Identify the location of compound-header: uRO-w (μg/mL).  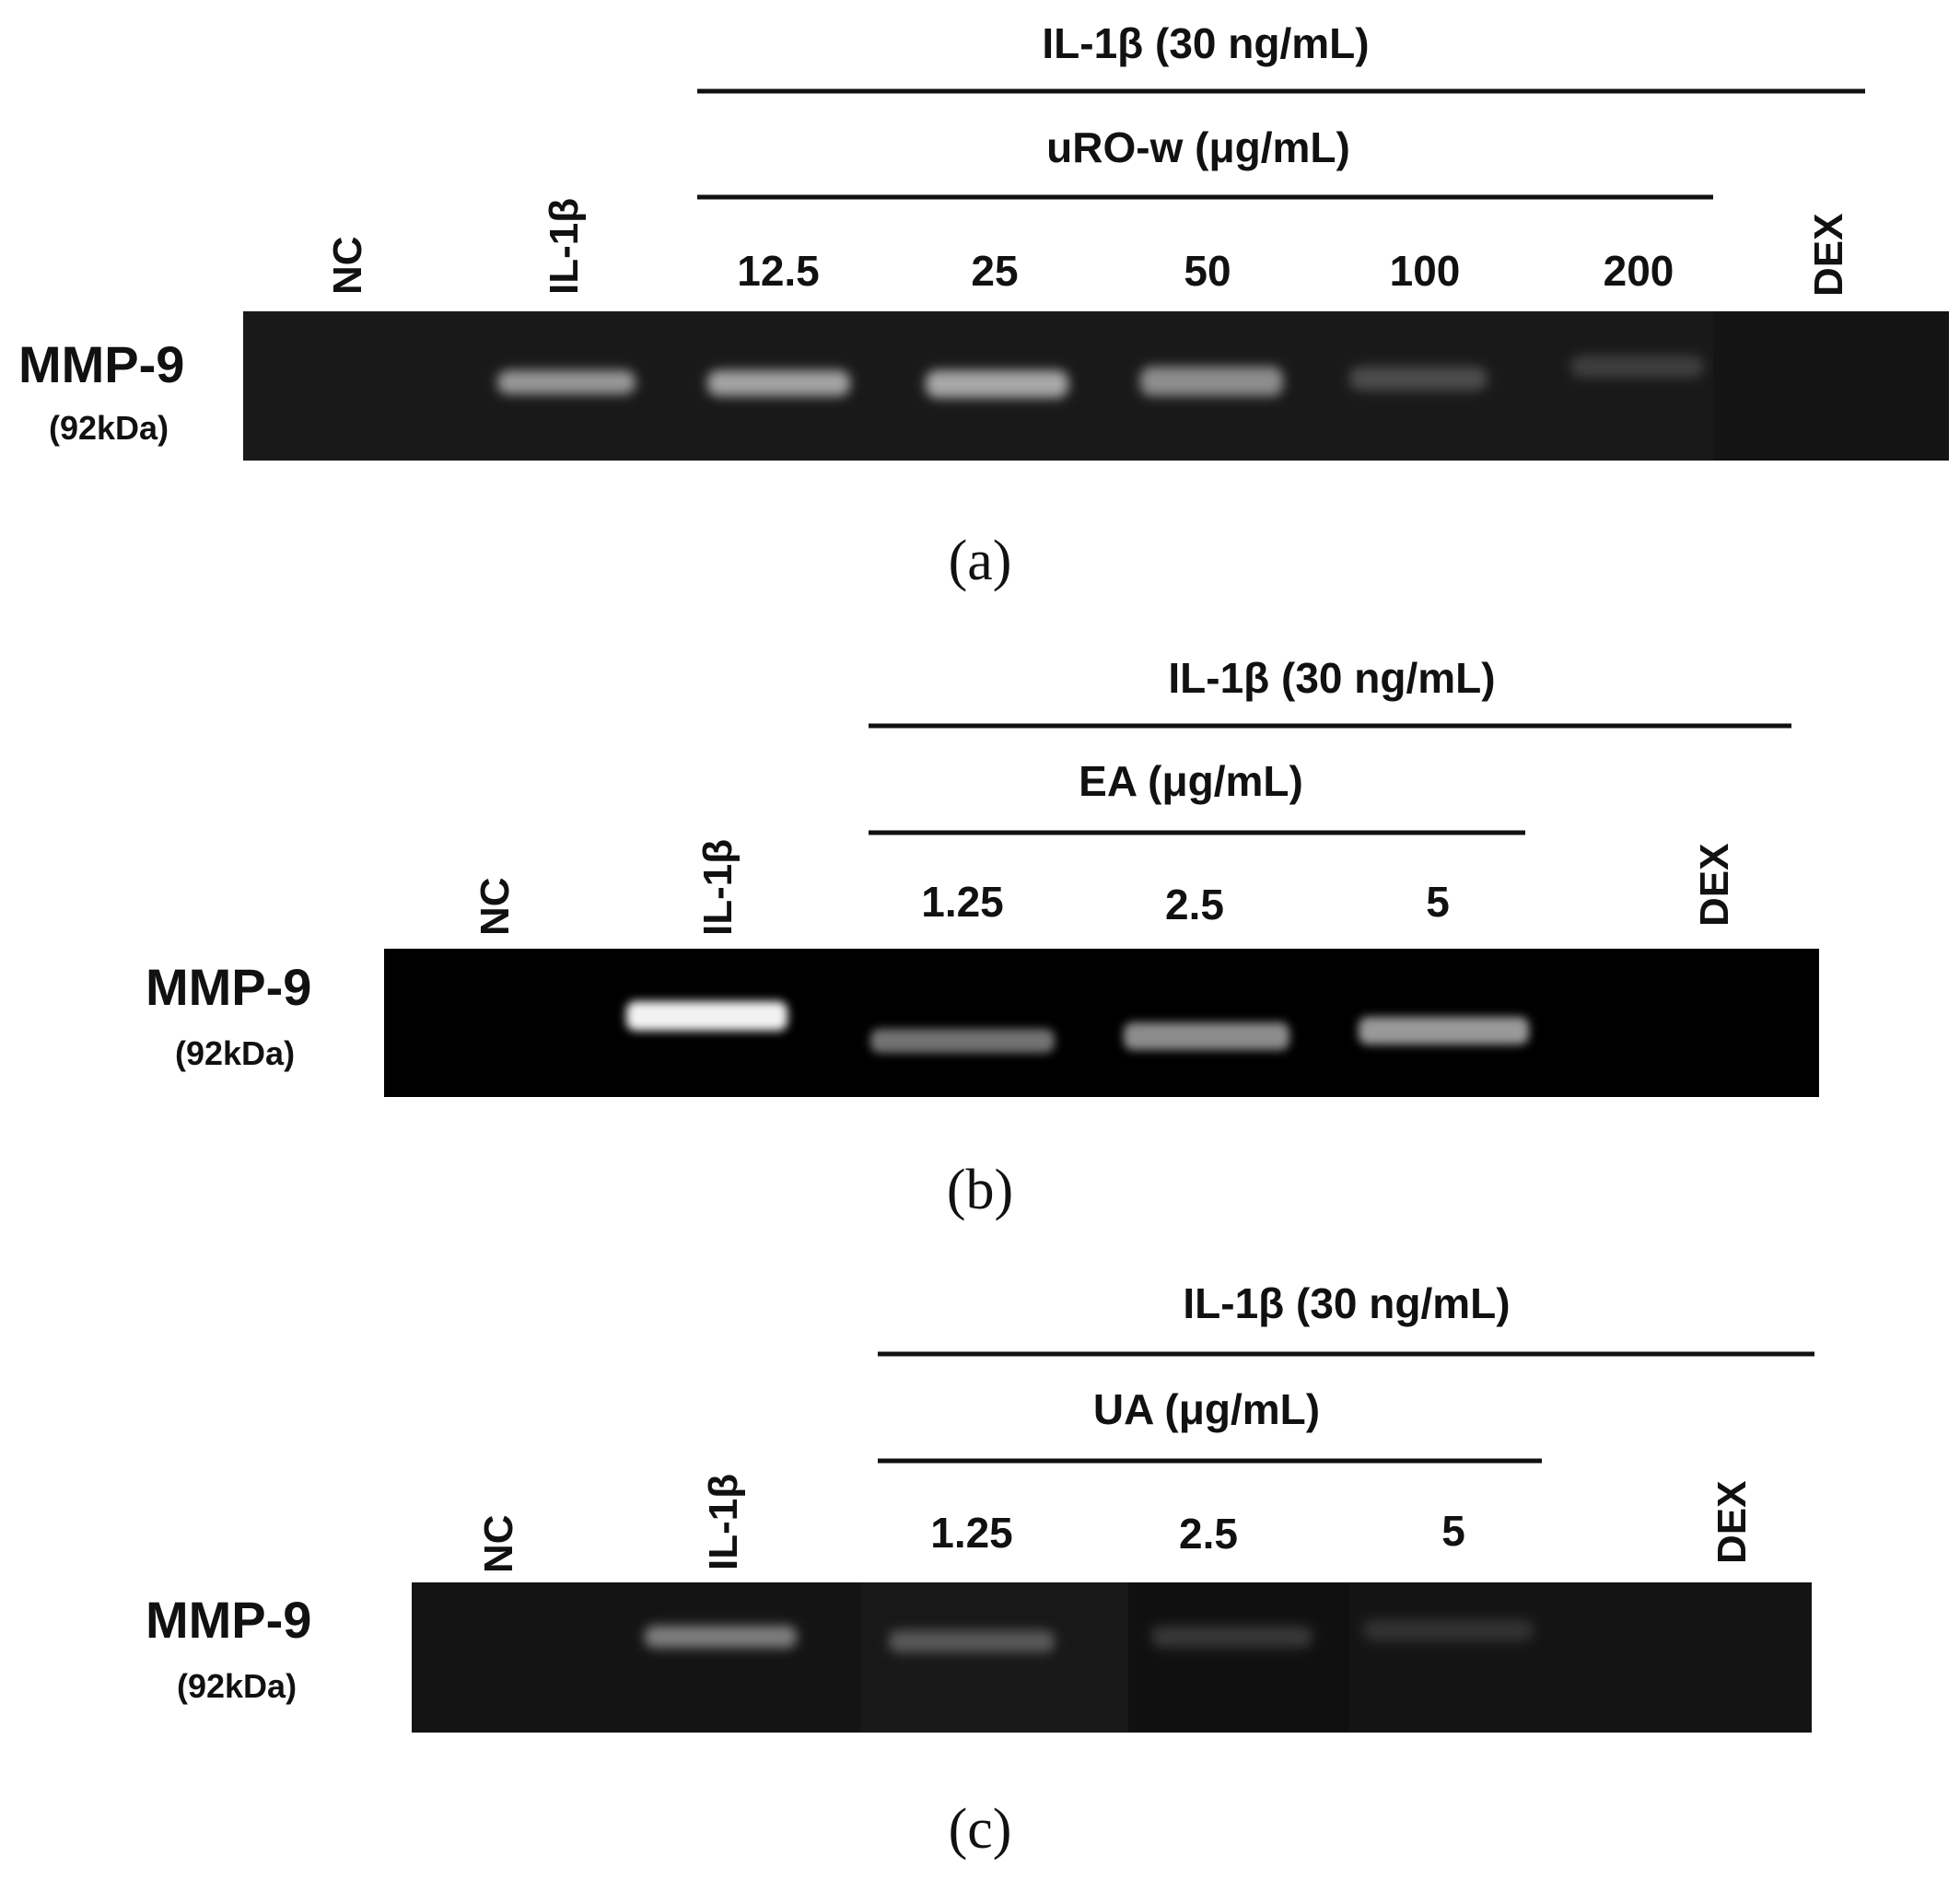
(1198, 147).